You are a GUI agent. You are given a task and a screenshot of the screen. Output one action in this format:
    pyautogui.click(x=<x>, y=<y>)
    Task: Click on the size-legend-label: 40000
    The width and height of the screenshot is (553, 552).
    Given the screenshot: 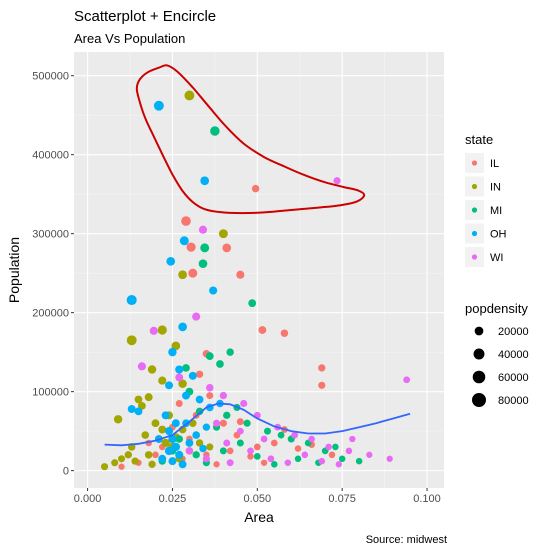 What is the action you would take?
    pyautogui.click(x=513, y=355)
    